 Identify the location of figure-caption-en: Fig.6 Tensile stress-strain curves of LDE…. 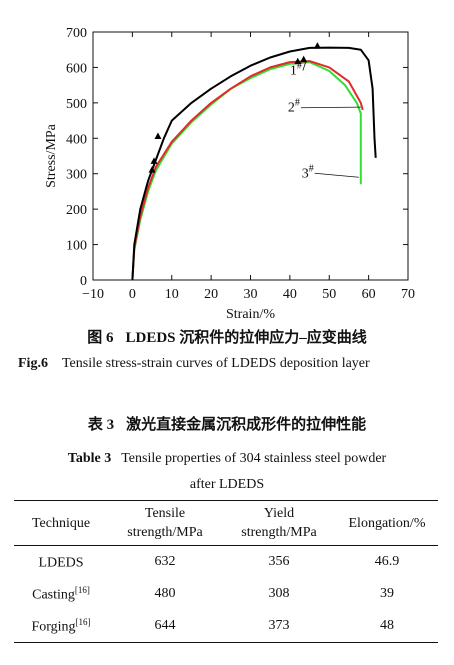
(233, 364).